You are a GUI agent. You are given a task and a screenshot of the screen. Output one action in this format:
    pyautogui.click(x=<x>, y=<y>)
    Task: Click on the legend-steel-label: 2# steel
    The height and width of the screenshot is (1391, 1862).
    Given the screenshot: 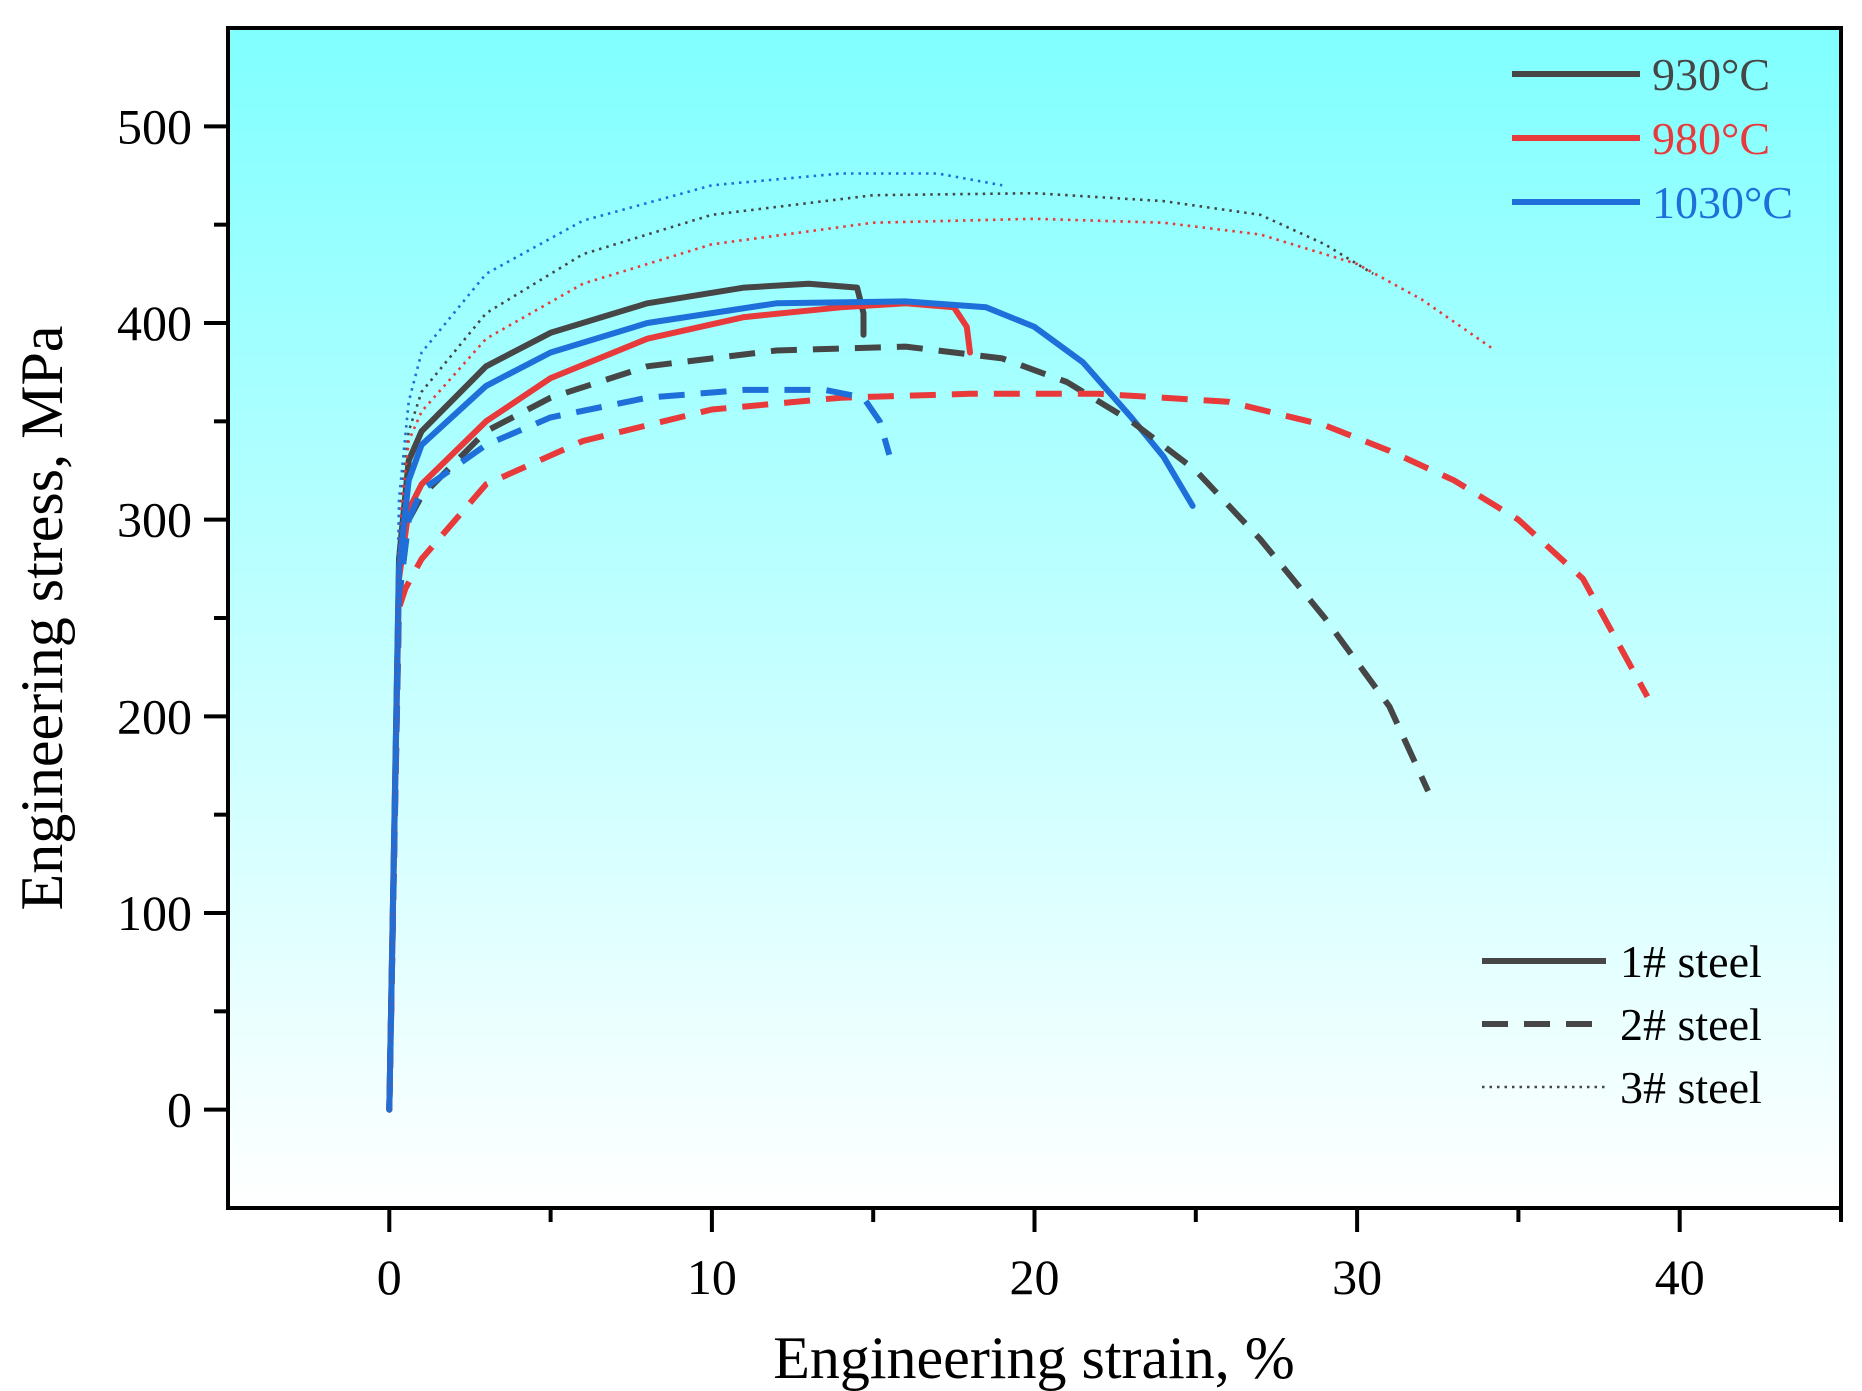 What is the action you would take?
    pyautogui.click(x=1691, y=1024)
    